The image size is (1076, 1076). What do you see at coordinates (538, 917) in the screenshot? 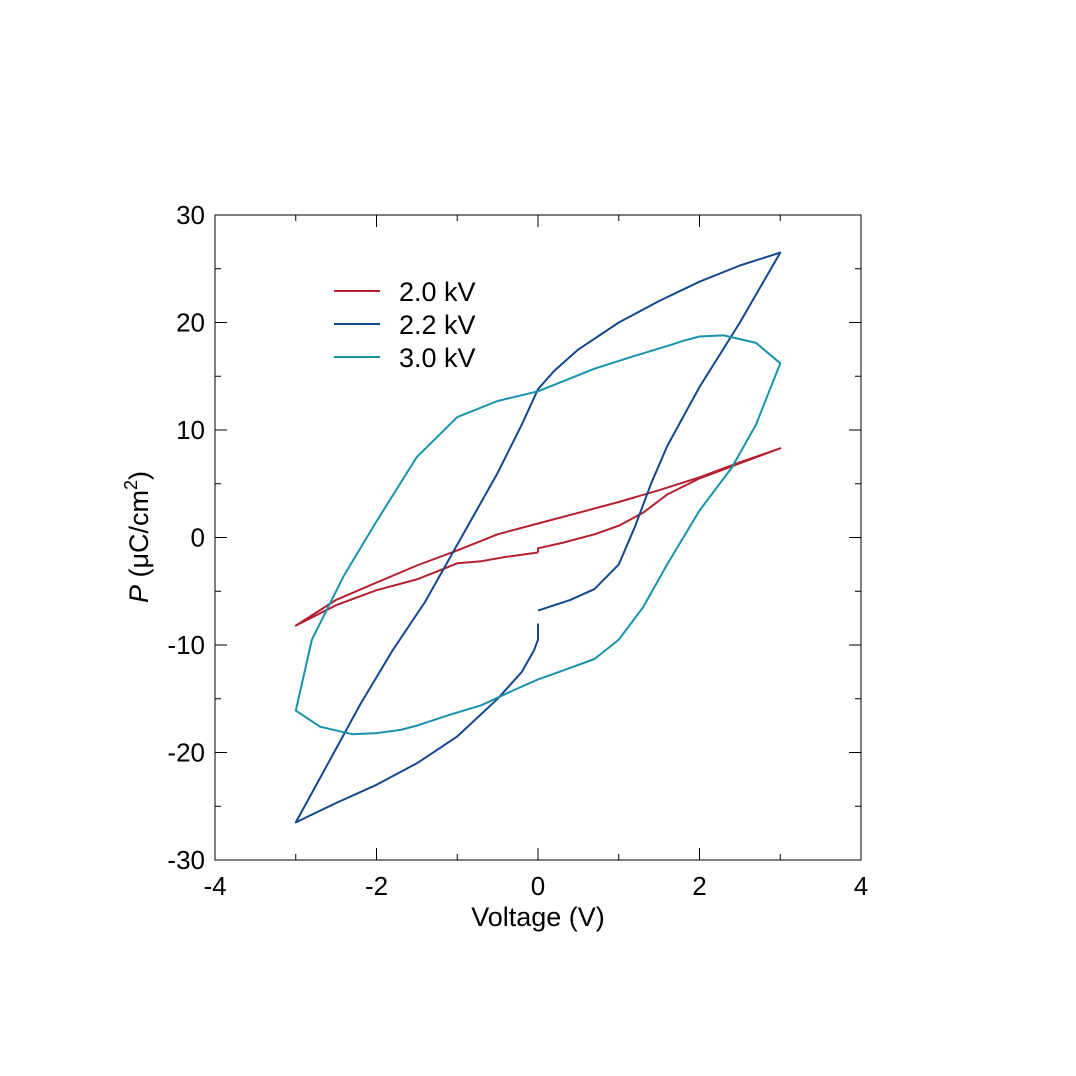
I see `x-axis-title: Voltage (V)` at bounding box center [538, 917].